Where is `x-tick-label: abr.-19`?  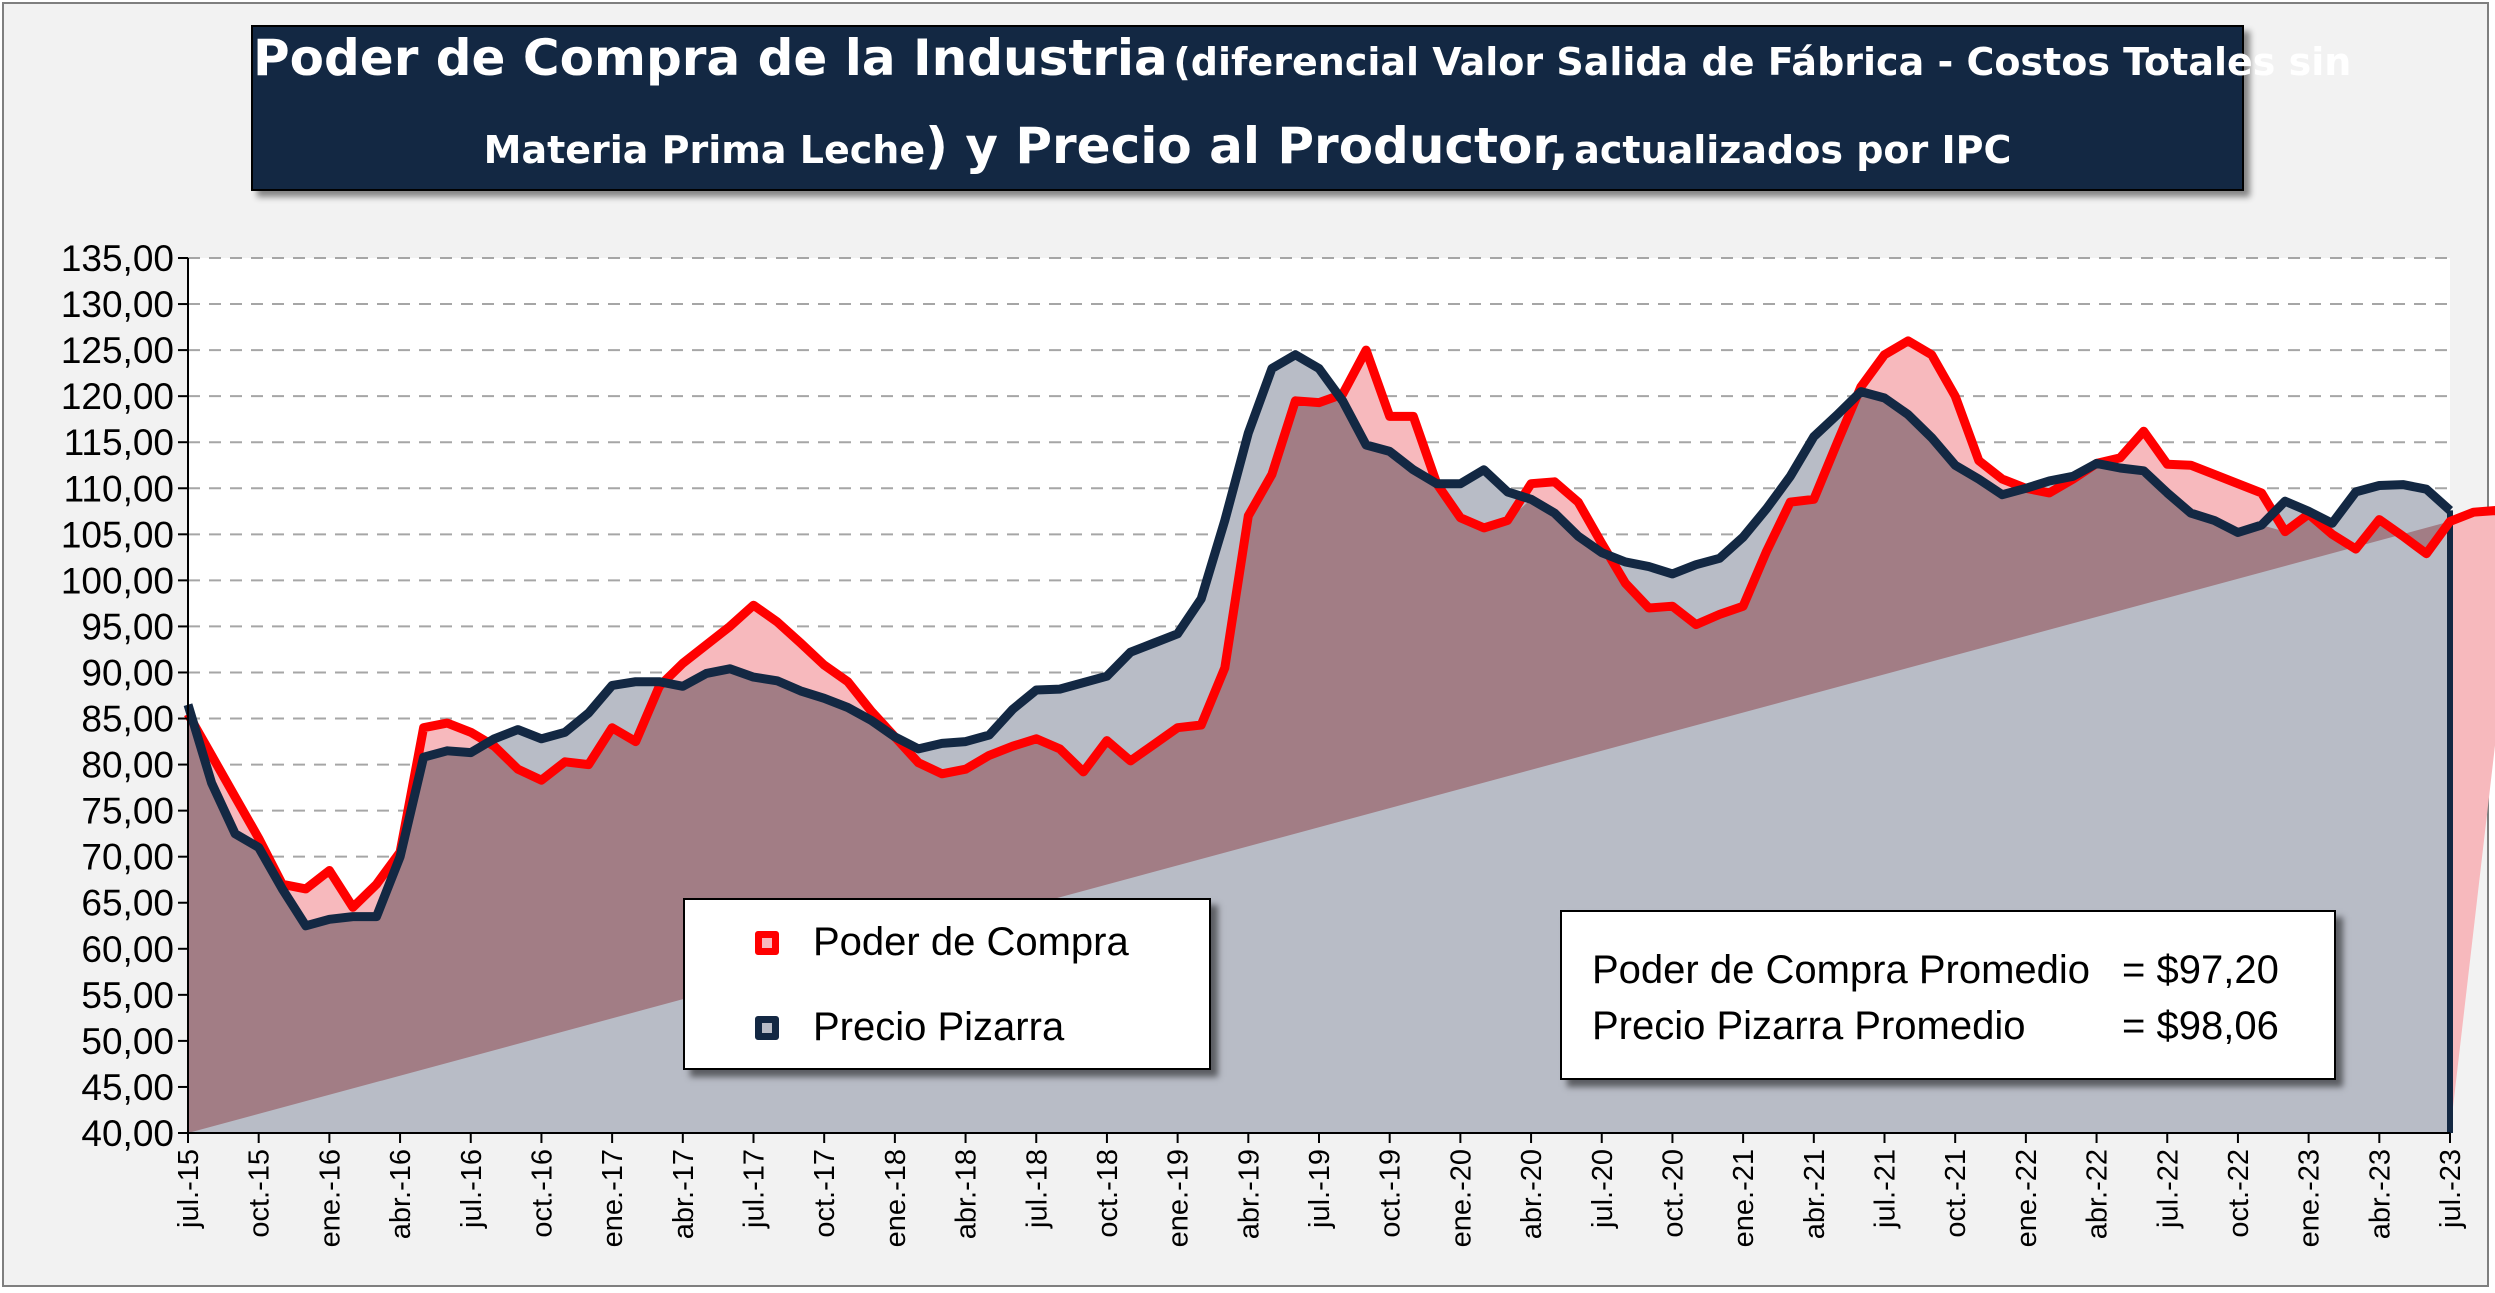 x-tick-label: abr.-19 is located at coordinates (1249, 1194).